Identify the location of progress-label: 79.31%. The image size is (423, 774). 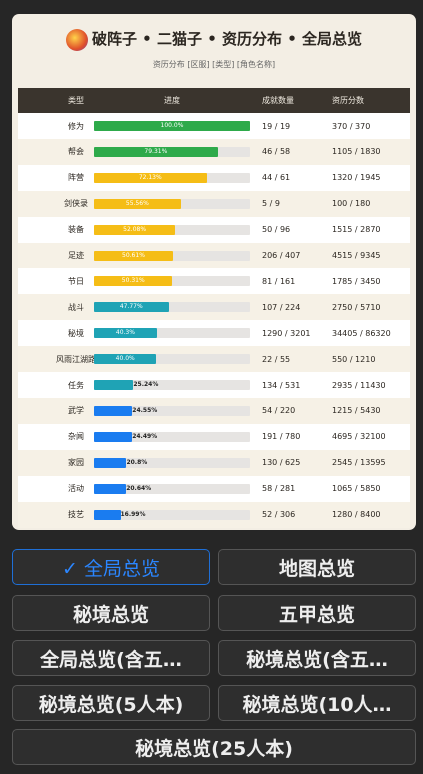
(156, 151).